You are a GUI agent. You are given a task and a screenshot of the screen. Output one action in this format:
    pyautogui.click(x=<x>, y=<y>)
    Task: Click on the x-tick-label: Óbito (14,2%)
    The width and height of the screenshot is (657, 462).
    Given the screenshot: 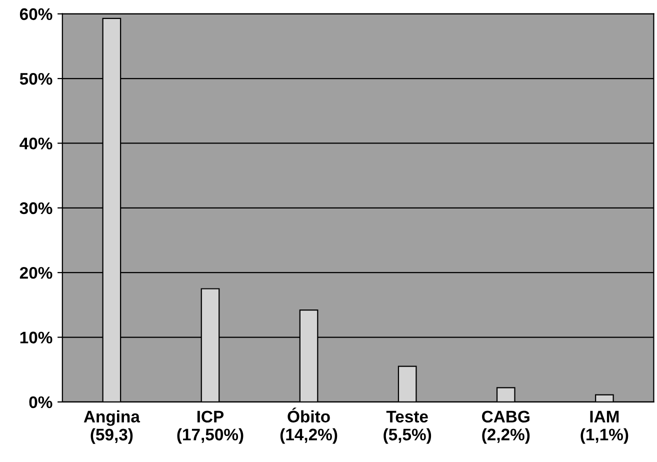 What is the action you would take?
    pyautogui.click(x=309, y=426)
    